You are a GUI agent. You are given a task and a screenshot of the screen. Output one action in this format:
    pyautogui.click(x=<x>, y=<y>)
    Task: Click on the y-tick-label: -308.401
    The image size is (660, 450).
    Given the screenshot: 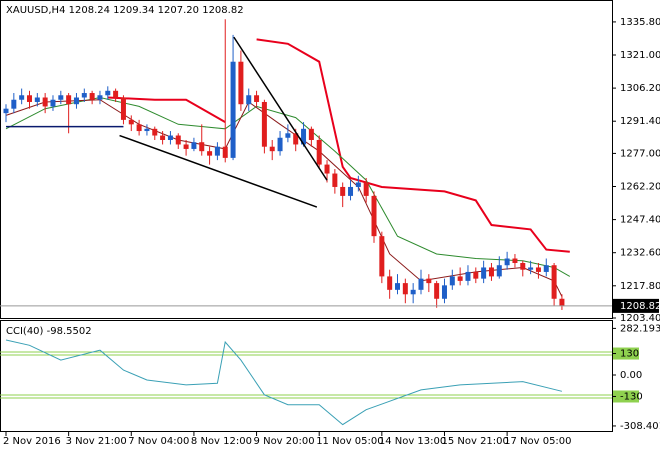 What is the action you would take?
    pyautogui.click(x=640, y=426)
    